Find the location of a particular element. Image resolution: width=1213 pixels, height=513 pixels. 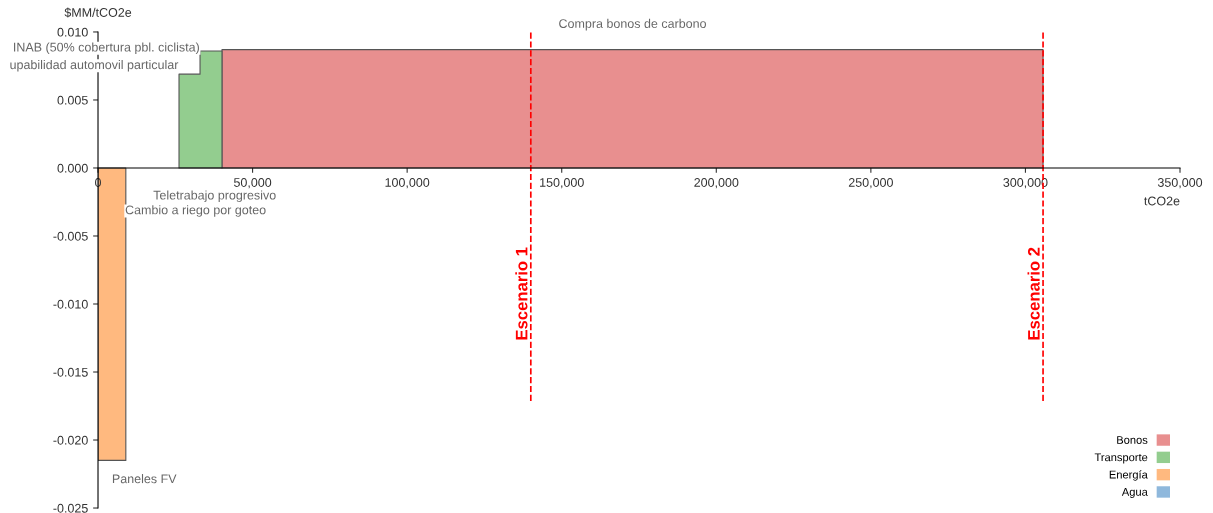

annotation: INAB (50% cobertura pbl. ciclista) is located at coordinates (106, 48).